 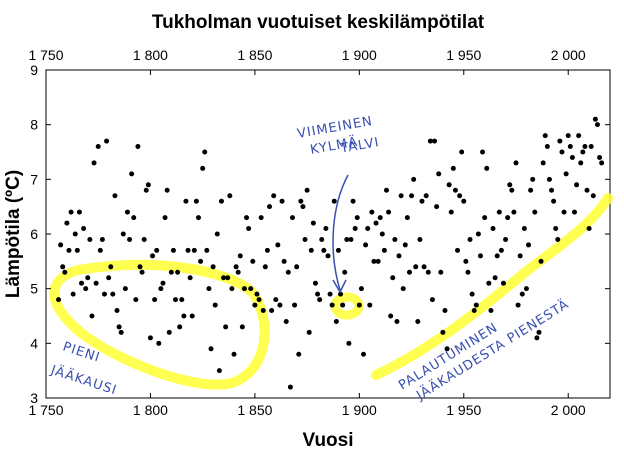 I want to click on annotation-pieni-jaakausi: PIENI JÄÄKAUSI, so click(x=83, y=369).